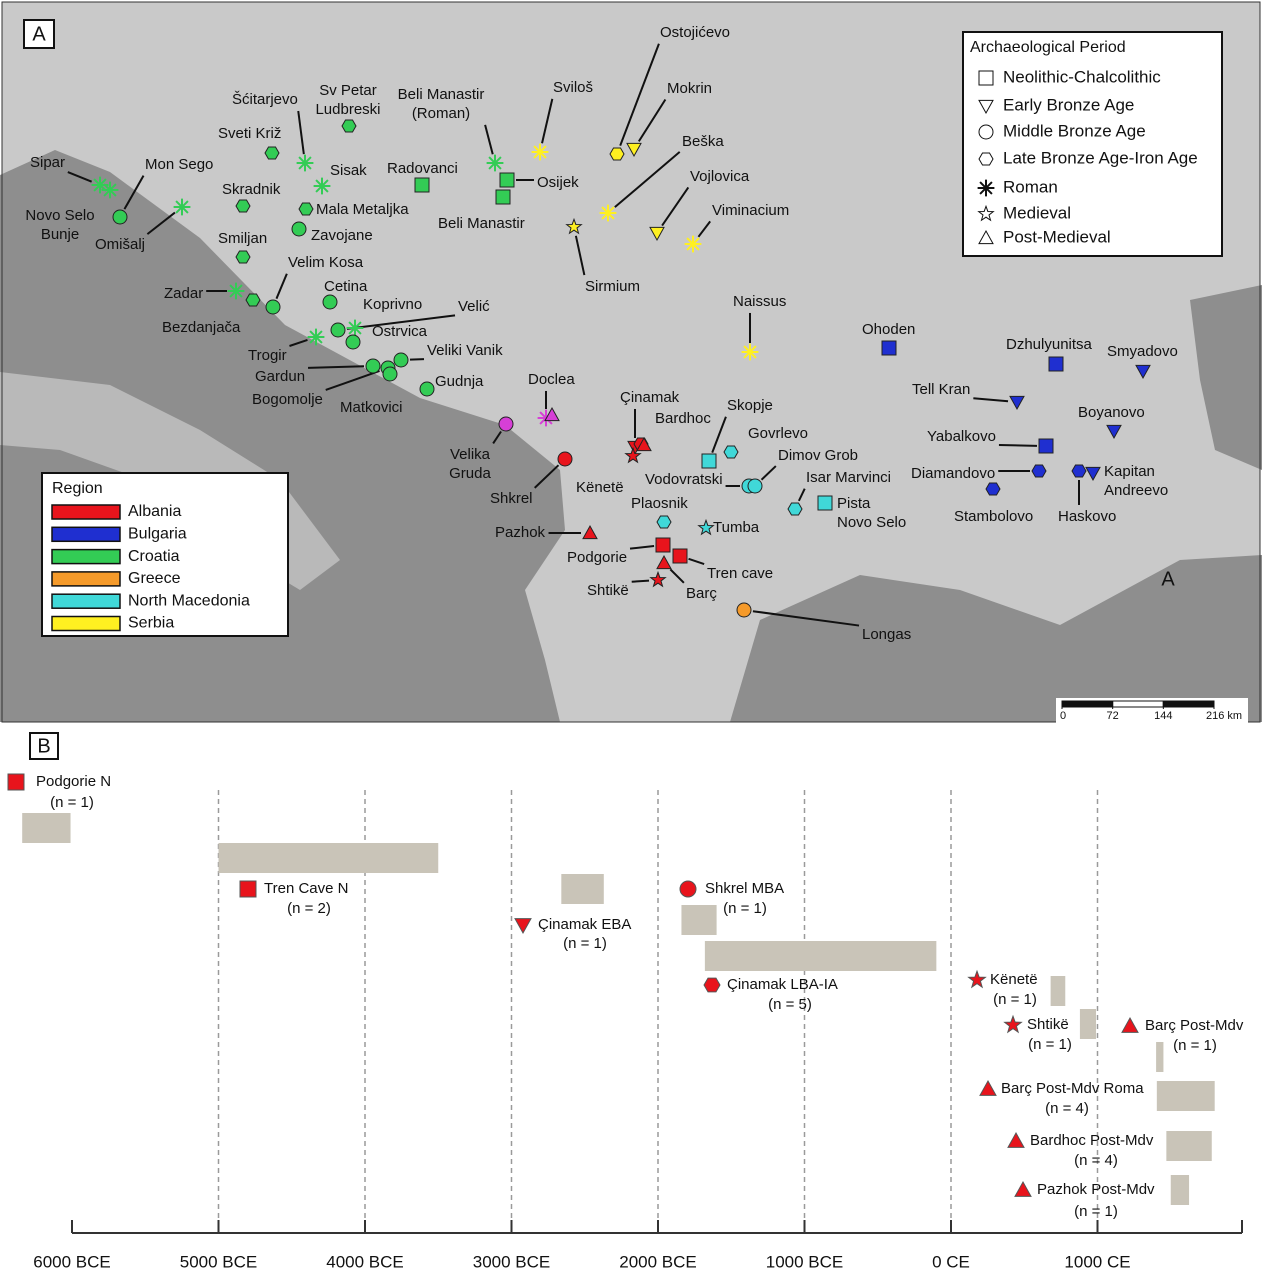 The height and width of the screenshot is (1280, 1262). What do you see at coordinates (47, 162) in the screenshot?
I see `site-label: Sipar` at bounding box center [47, 162].